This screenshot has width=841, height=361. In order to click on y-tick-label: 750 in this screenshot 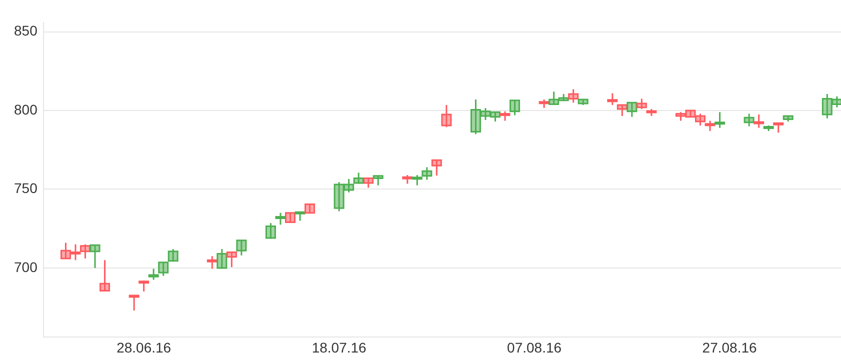, I will do `click(26, 188)`.